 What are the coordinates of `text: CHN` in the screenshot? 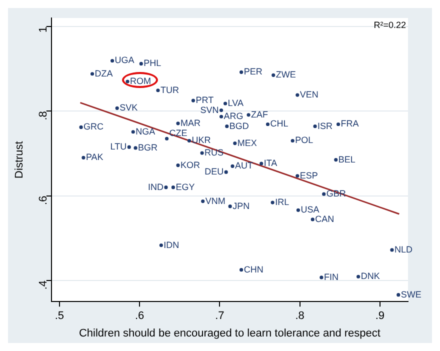 It's located at (254, 269).